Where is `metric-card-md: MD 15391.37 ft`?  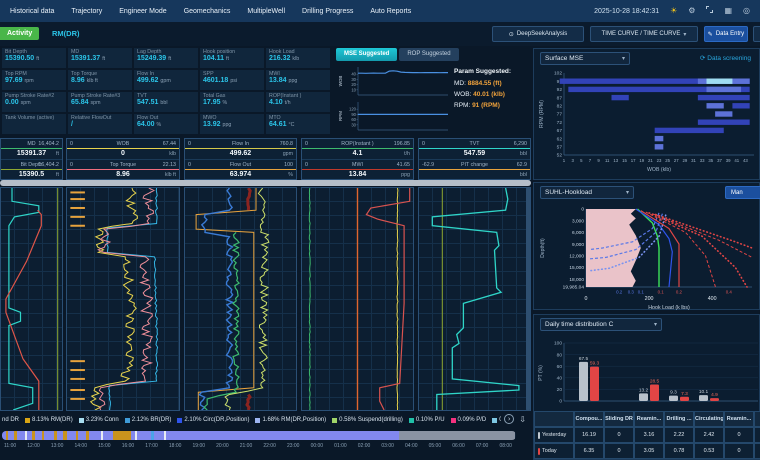 metric-card-md: MD 15391.37 ft is located at coordinates (100, 58).